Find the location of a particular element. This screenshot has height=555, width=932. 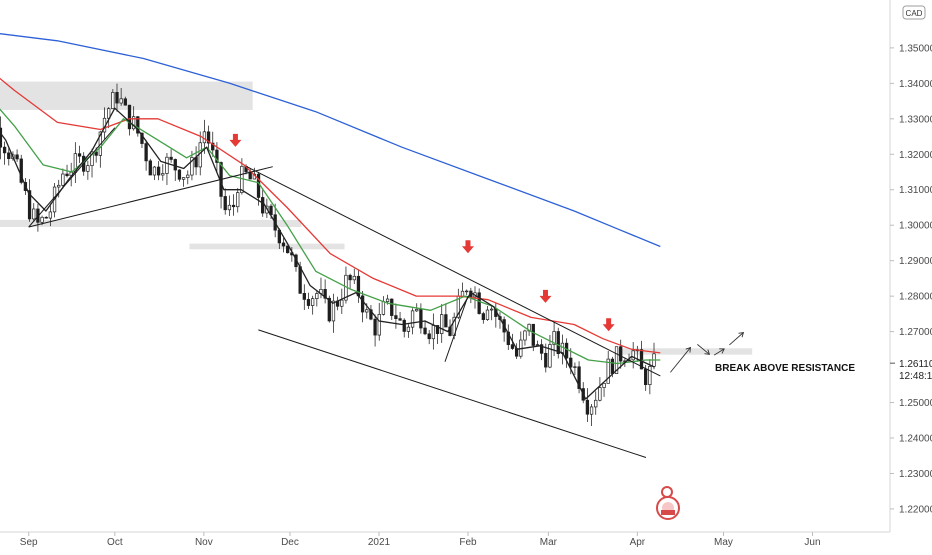

time-tick-label: Oct is located at coordinates (115, 542).